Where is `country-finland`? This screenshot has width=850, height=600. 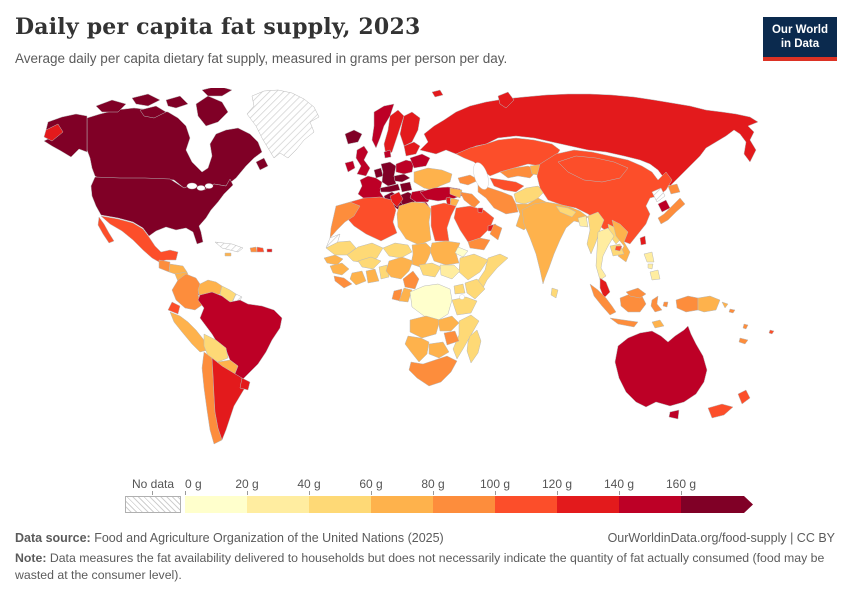
country-finland is located at coordinates (410, 129).